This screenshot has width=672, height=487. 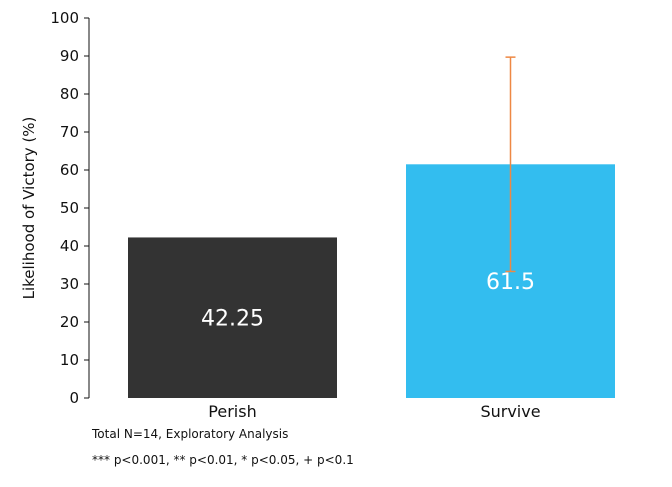 What do you see at coordinates (69, 322) in the screenshot?
I see `y-tick-label: 20` at bounding box center [69, 322].